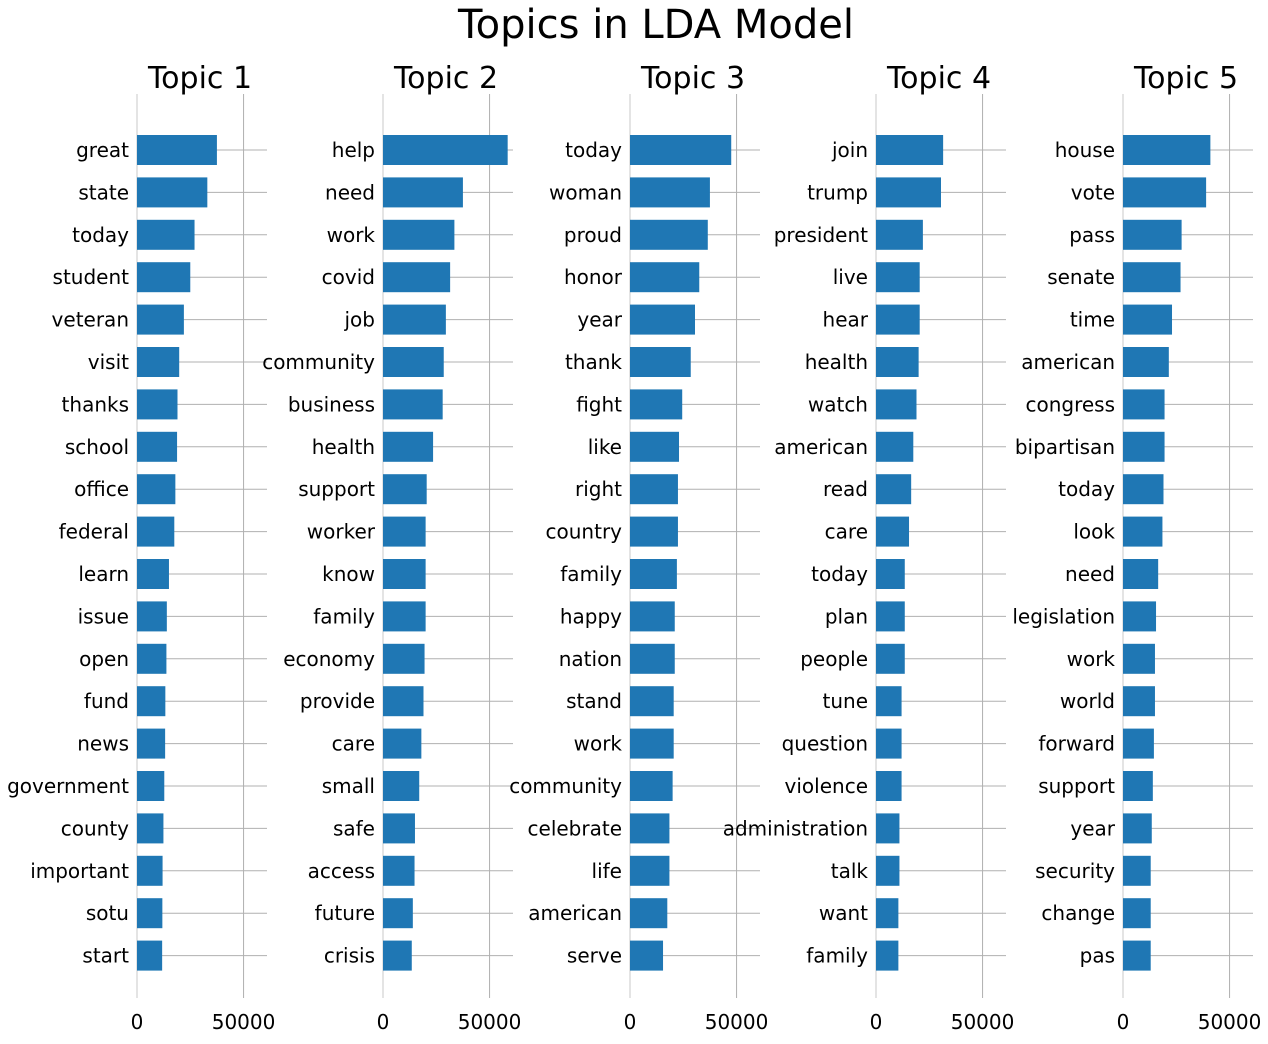 The image size is (1268, 1044). Describe the element at coordinates (1097, 956) in the screenshot. I see `y-tick-label: pas` at that location.